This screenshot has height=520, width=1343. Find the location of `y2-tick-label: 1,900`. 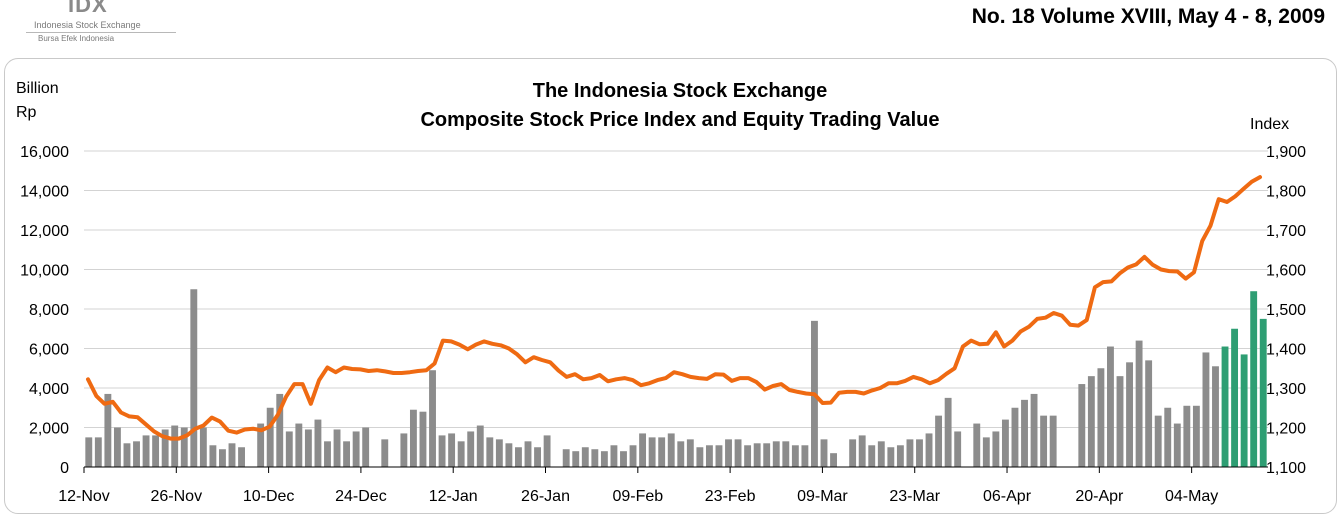

y2-tick-label: 1,900 is located at coordinates (1286, 152).